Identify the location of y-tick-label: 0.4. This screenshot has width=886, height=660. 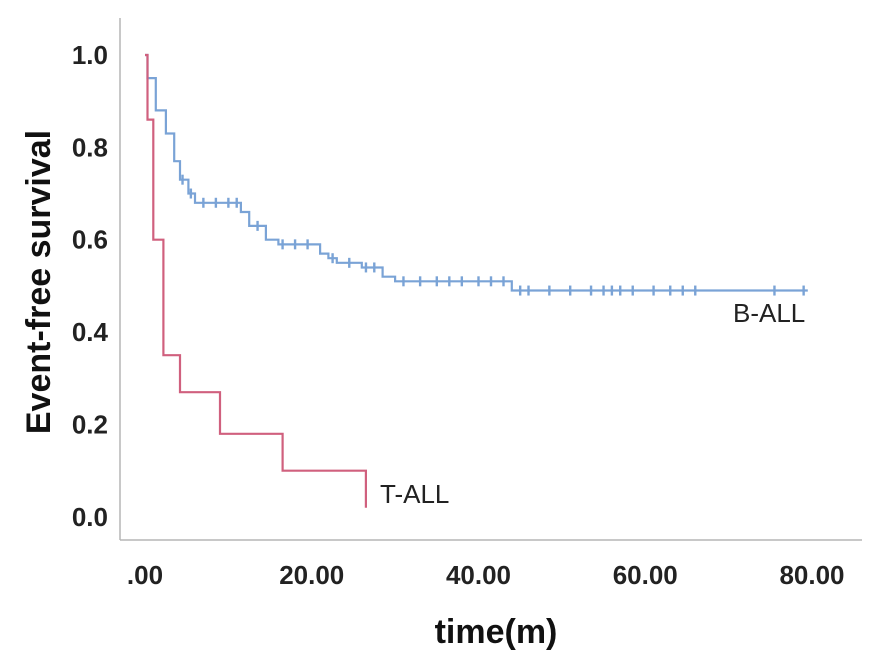
(90, 332).